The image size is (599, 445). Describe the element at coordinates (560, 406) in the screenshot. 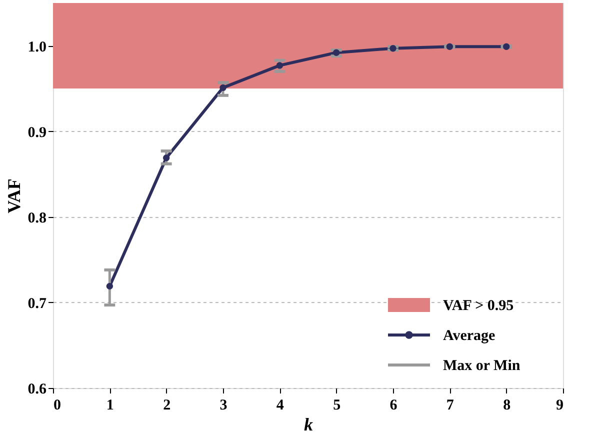

I see `x-tick-label: 9` at that location.